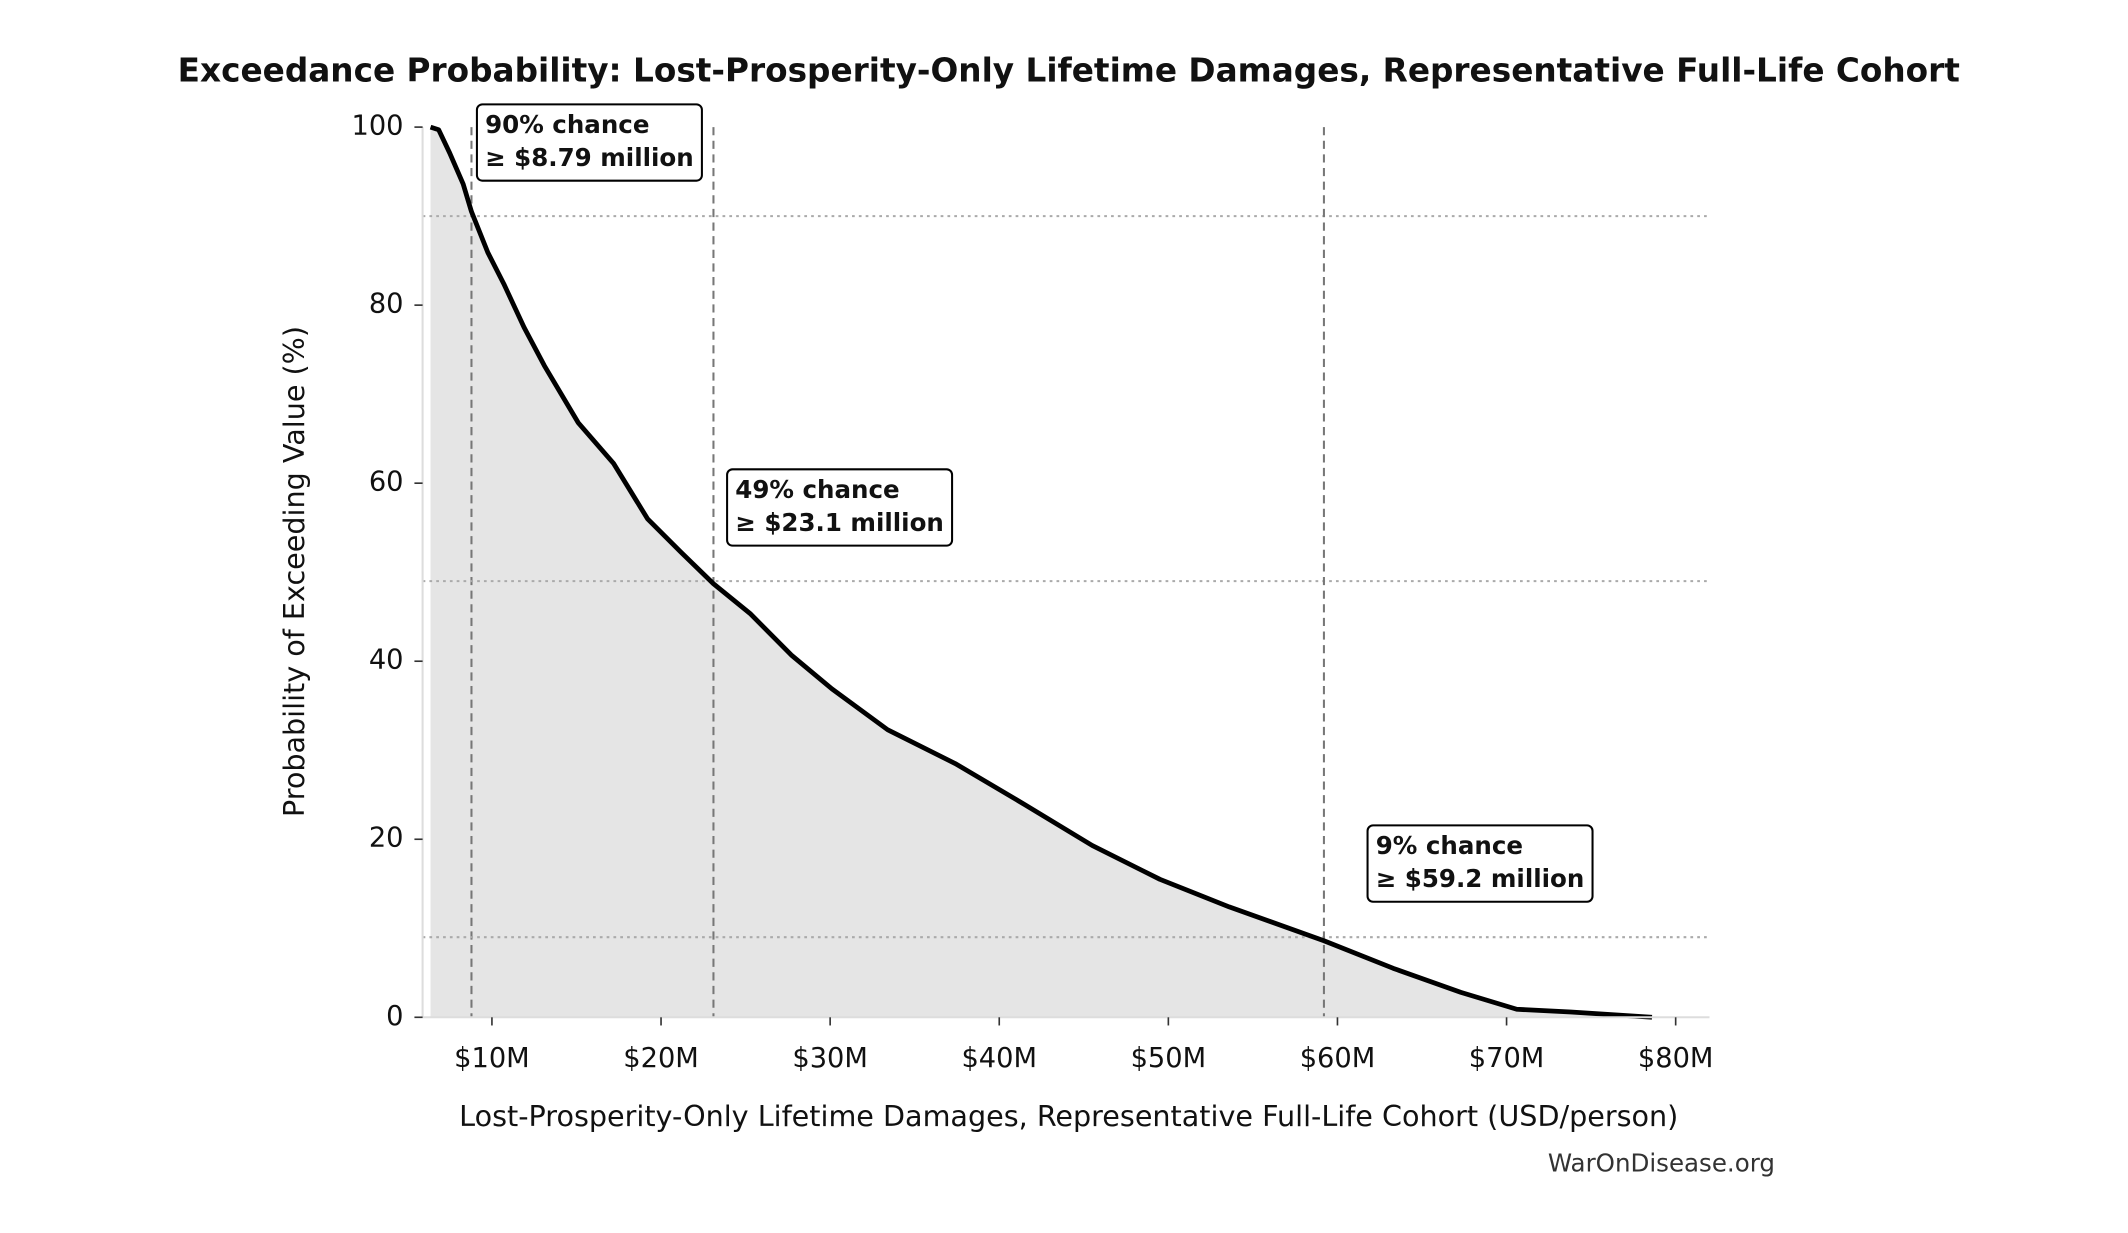  Describe the element at coordinates (817, 489) in the screenshot. I see `annotation-text: 49% chance` at that location.